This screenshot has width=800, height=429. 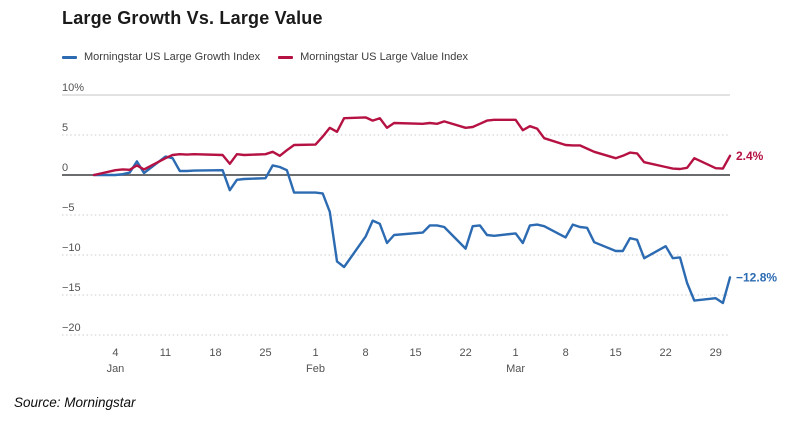 What do you see at coordinates (756, 277) in the screenshot?
I see `series-end-value-label: −12.8%` at bounding box center [756, 277].